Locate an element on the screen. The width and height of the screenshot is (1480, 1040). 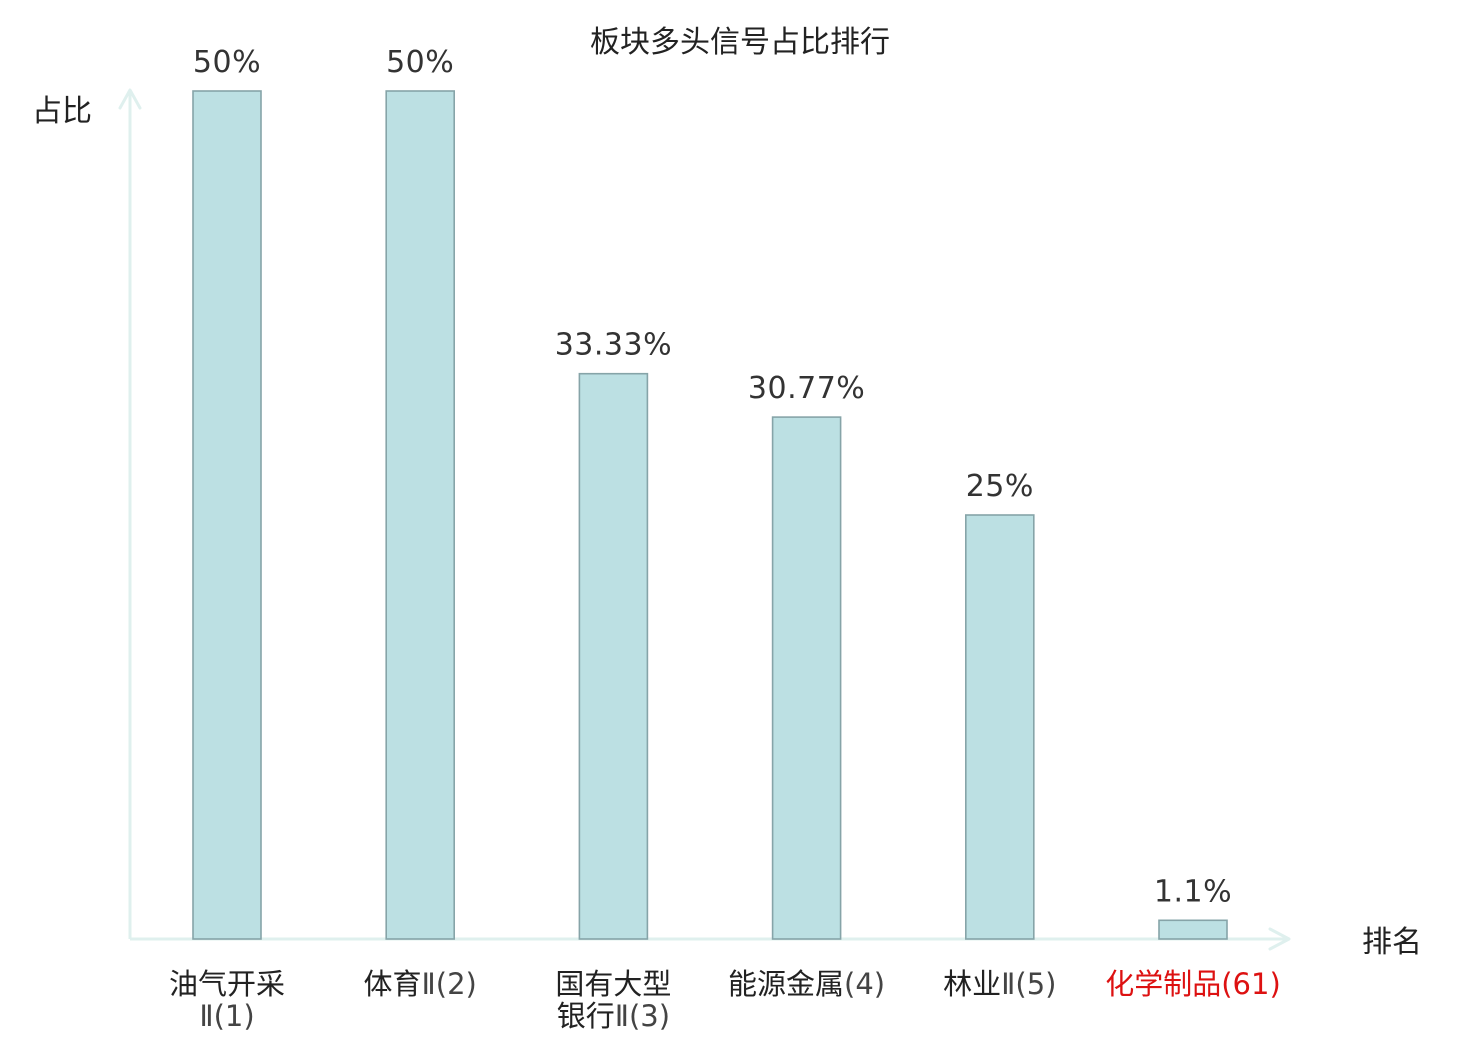
value-label-5: 25% is located at coordinates (1000, 486).